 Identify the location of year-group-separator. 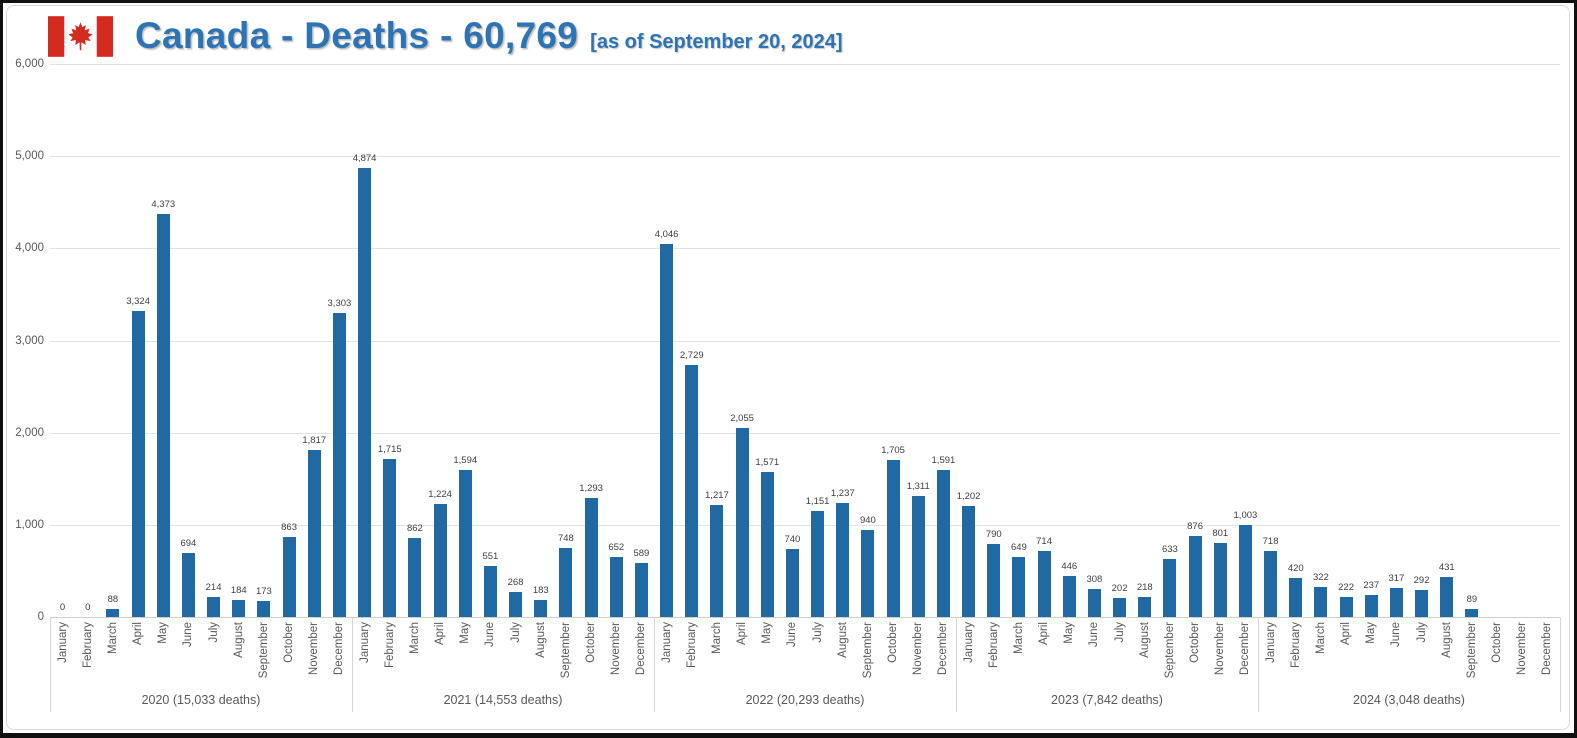
(654, 664).